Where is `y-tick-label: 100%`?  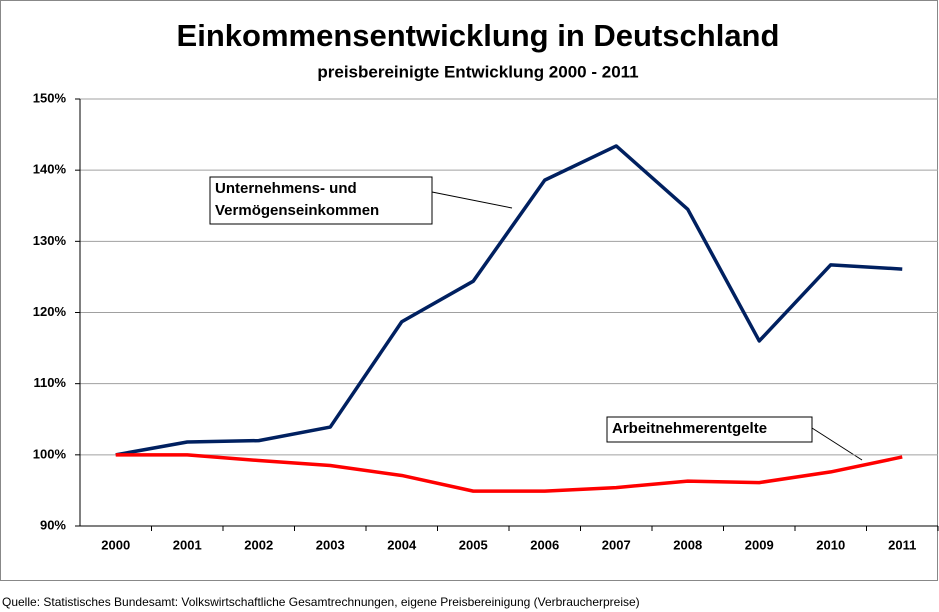
y-tick-label: 100% is located at coordinates (50, 453).